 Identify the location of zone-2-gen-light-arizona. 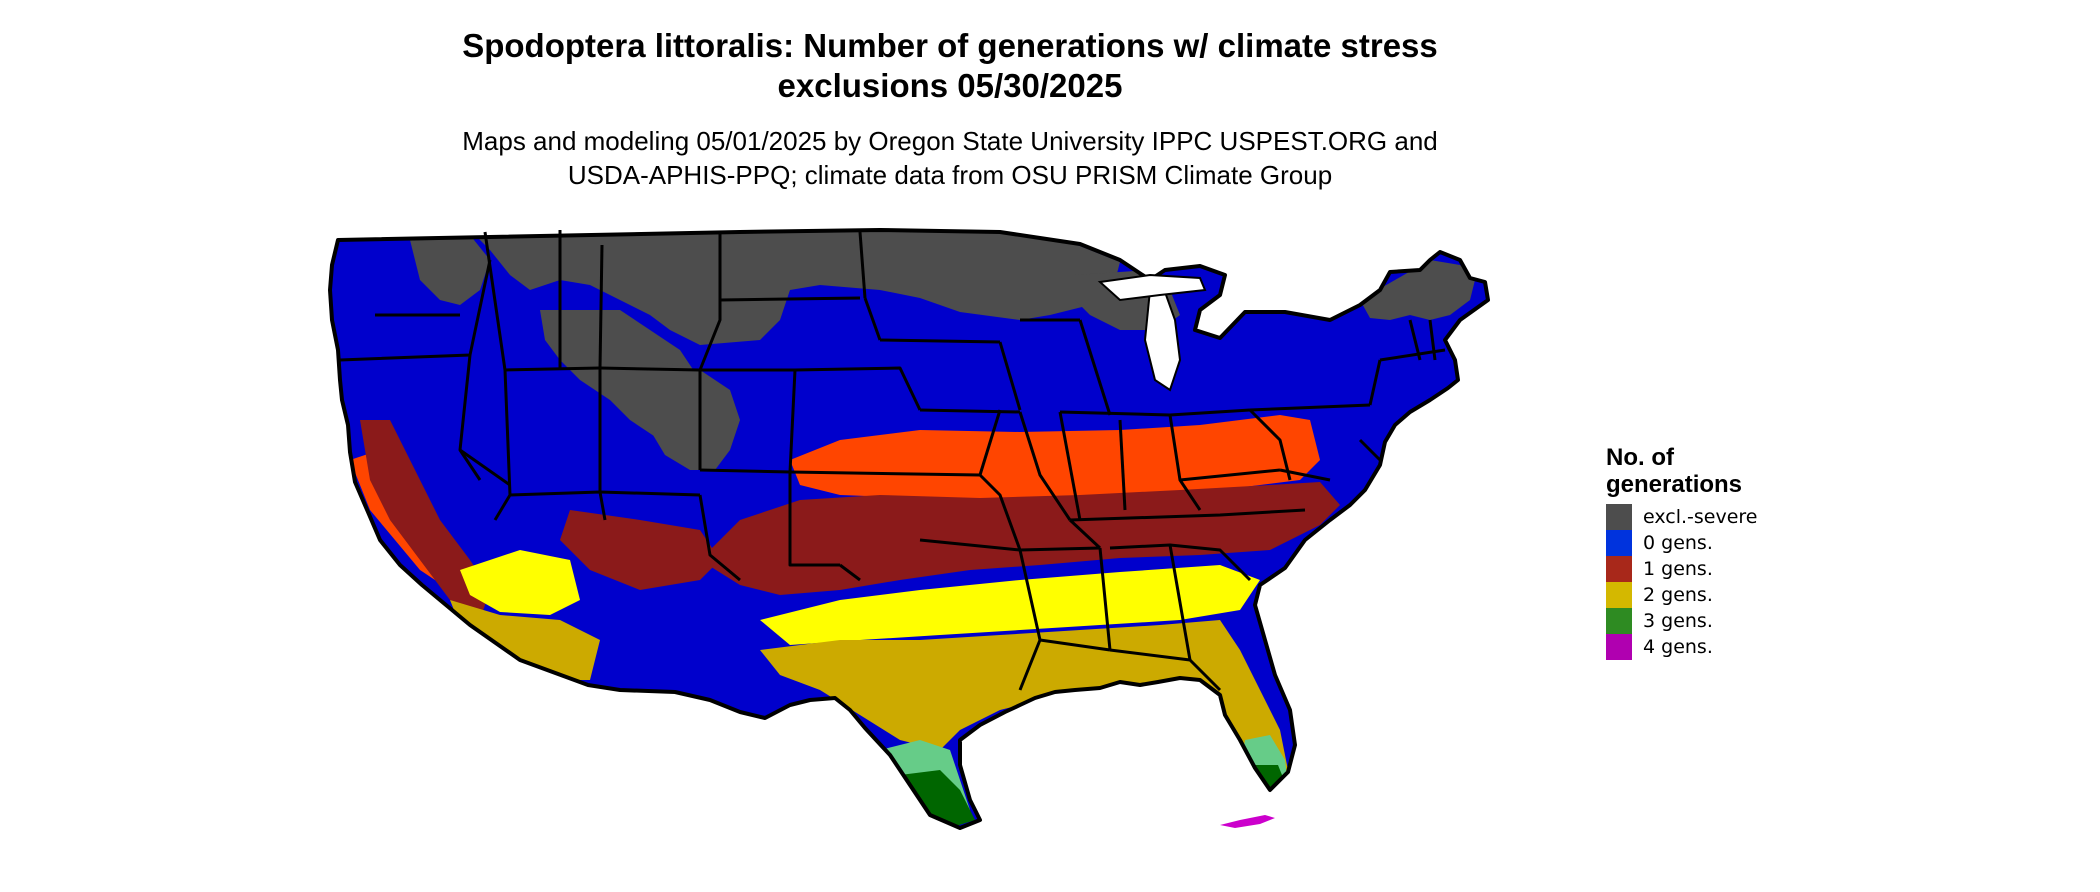
(520, 582).